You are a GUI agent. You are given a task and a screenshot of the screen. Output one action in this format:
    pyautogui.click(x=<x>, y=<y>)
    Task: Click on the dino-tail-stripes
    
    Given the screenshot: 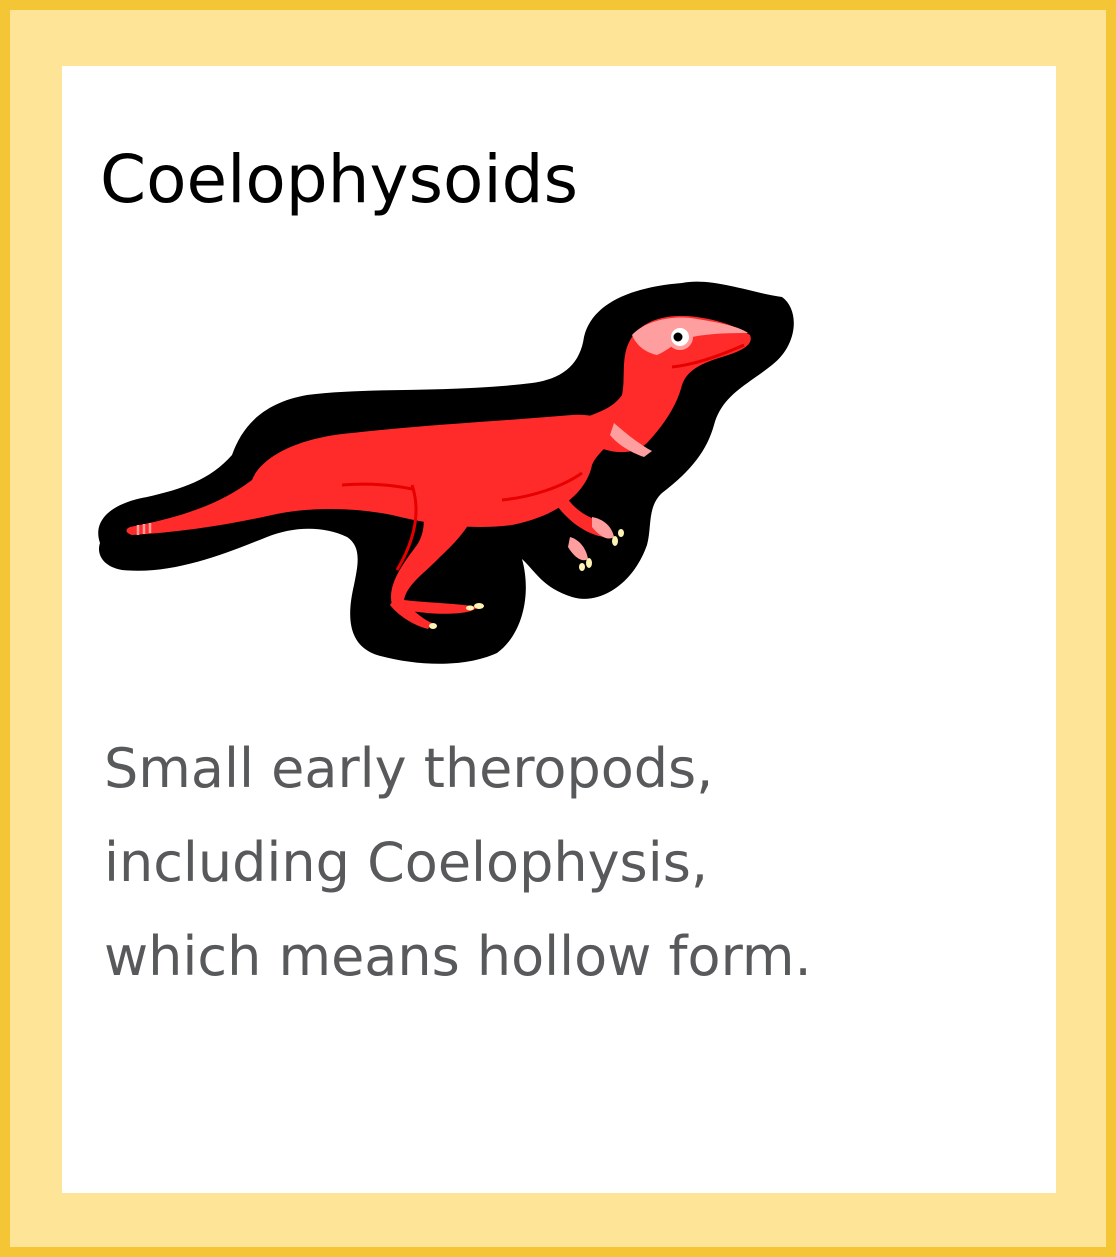 What is the action you would take?
    pyautogui.click(x=144, y=529)
    